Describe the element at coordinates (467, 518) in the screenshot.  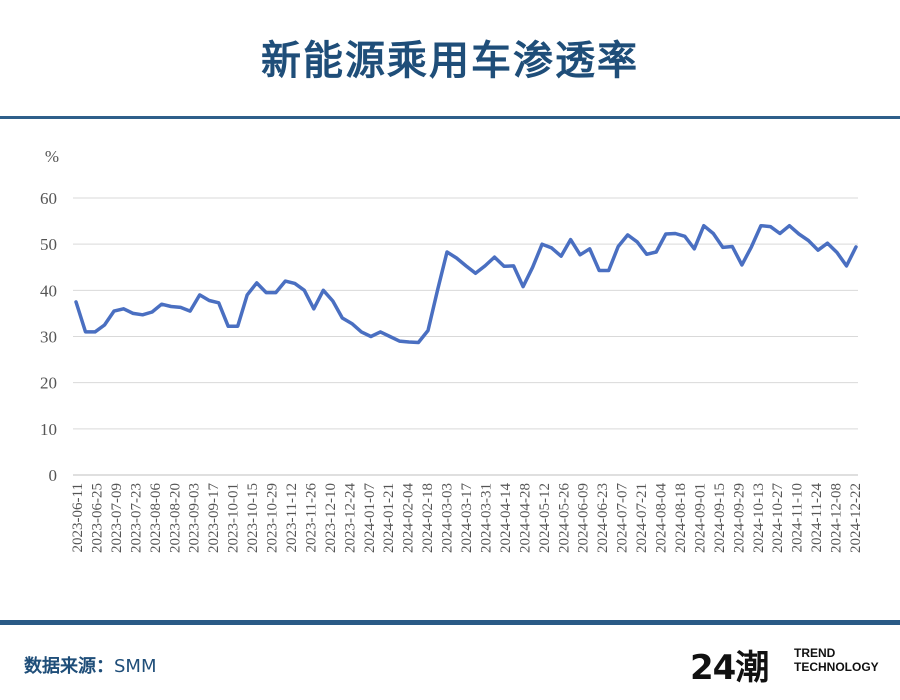
I see `x-tick-label: 2024-03-17` at that location.